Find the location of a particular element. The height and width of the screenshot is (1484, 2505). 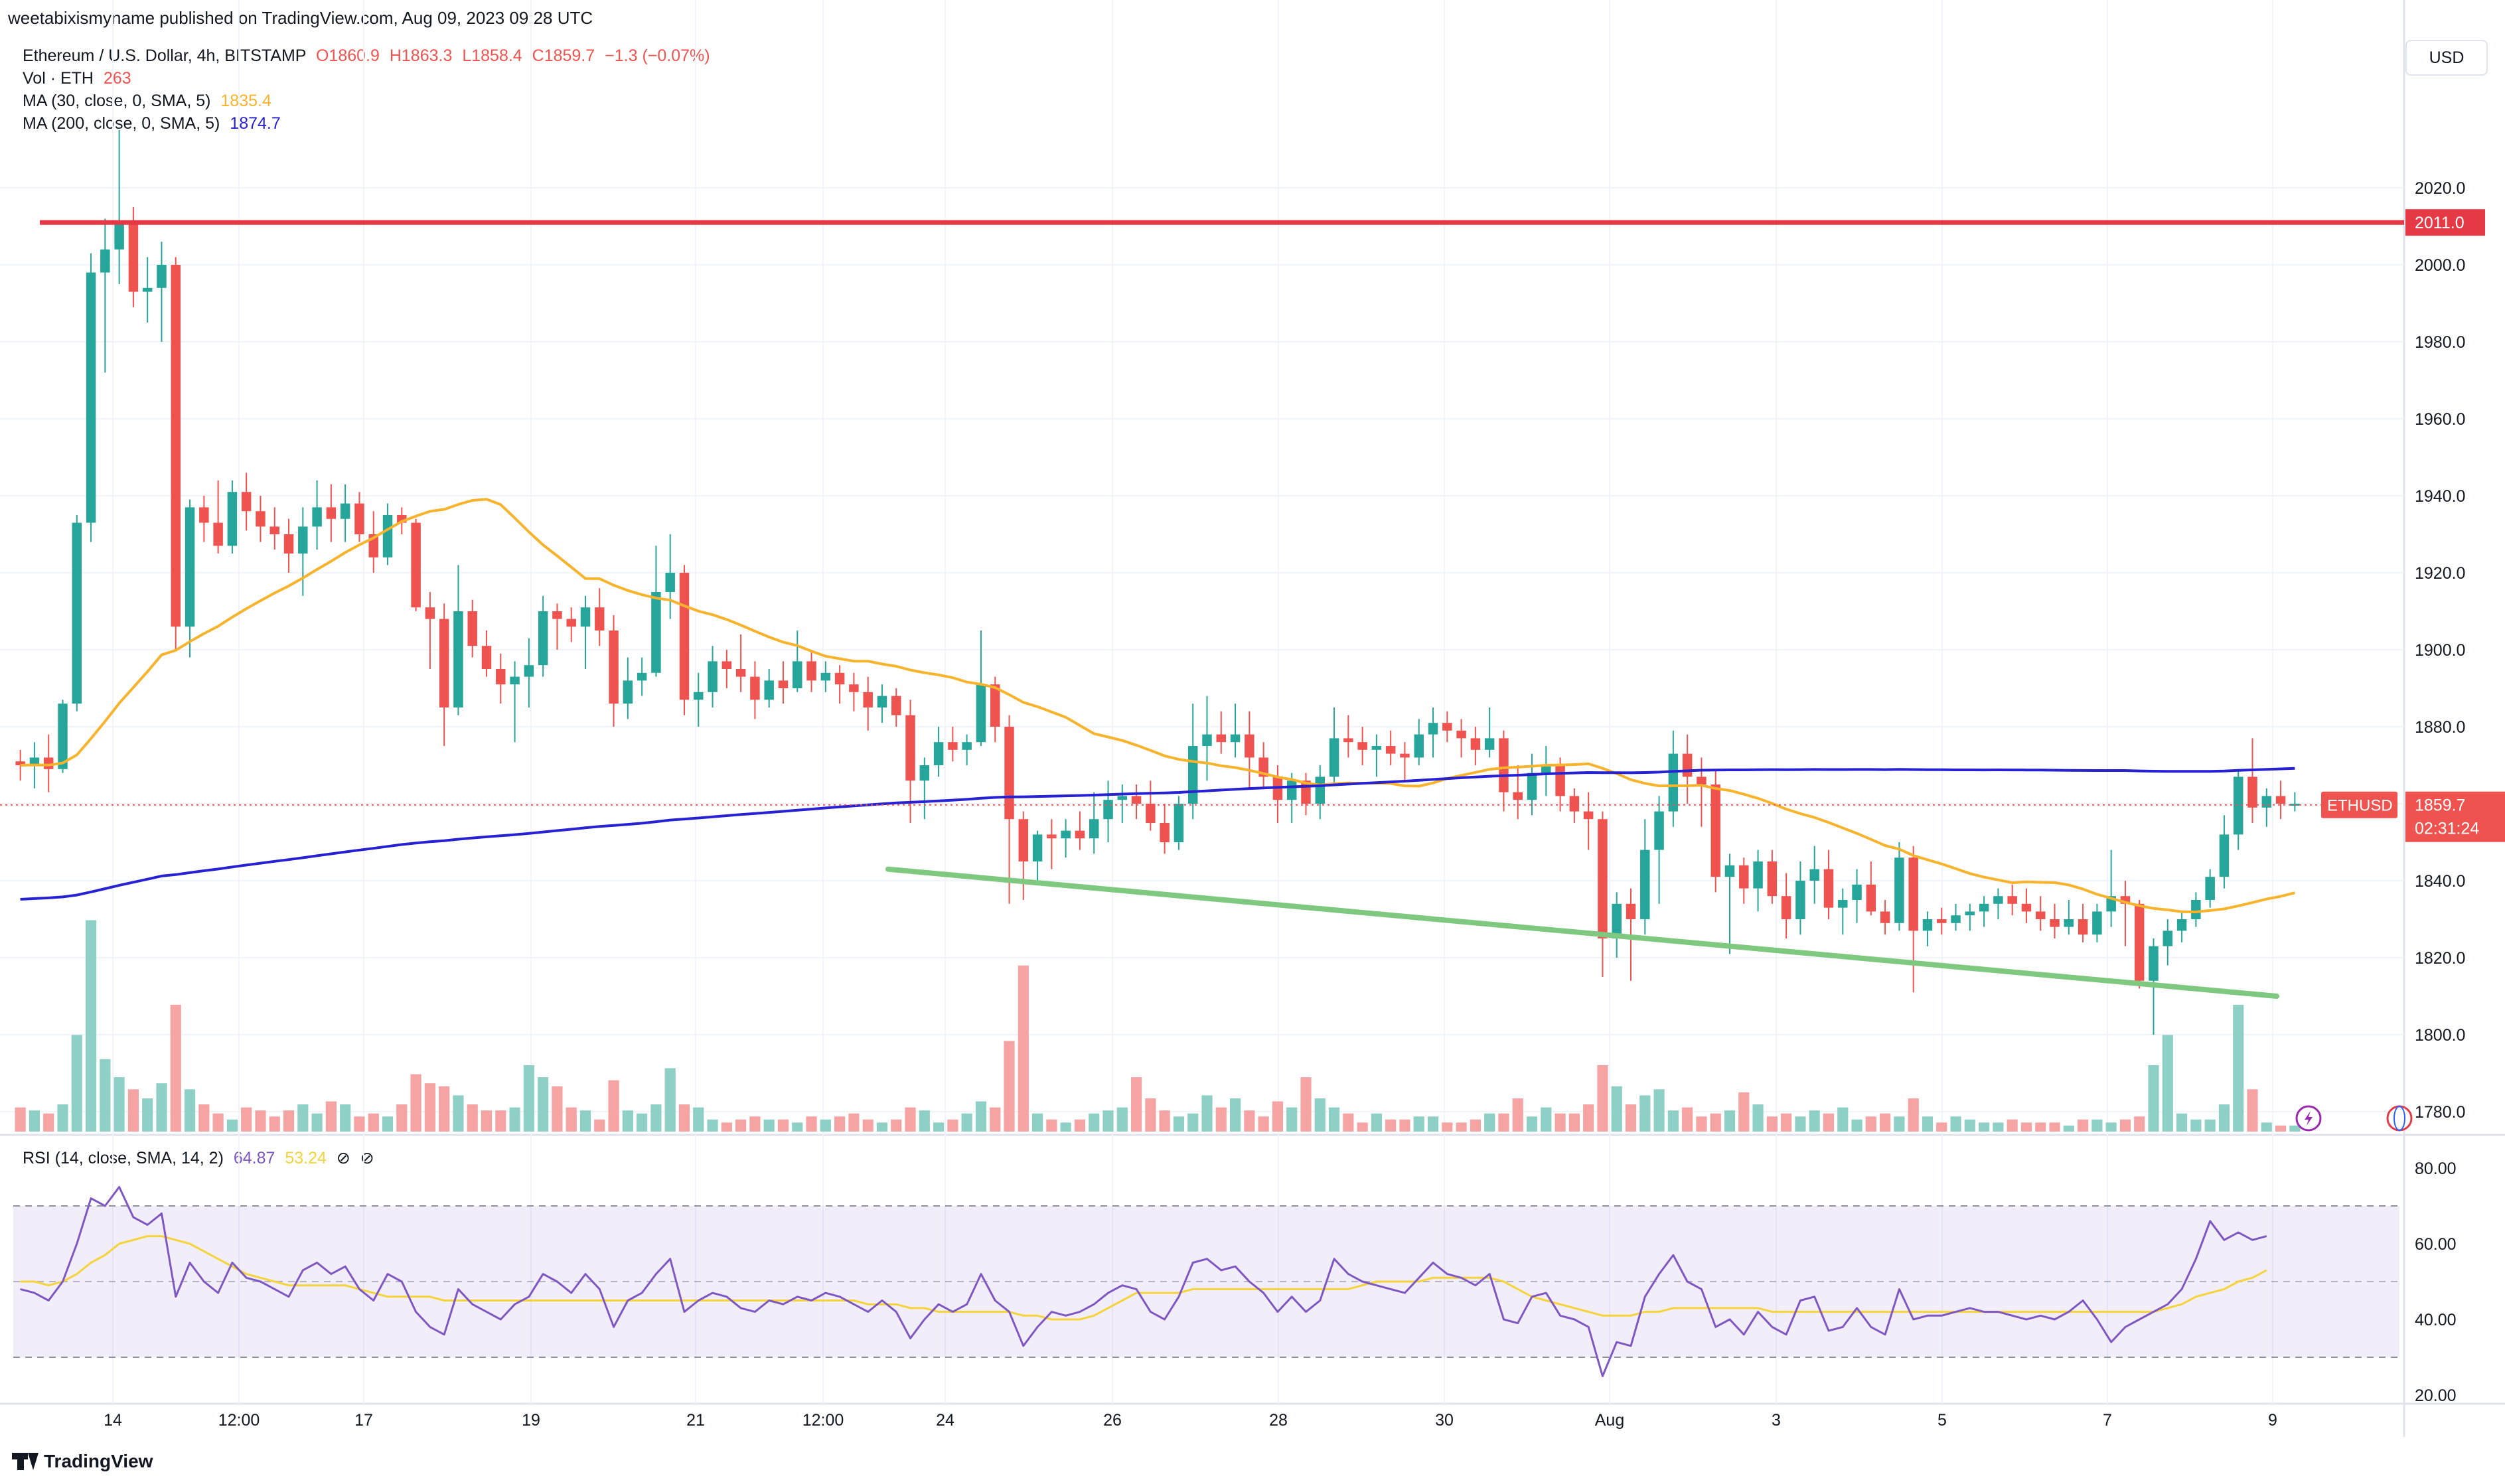

volume-label: Vol · ETH is located at coordinates (59, 78).